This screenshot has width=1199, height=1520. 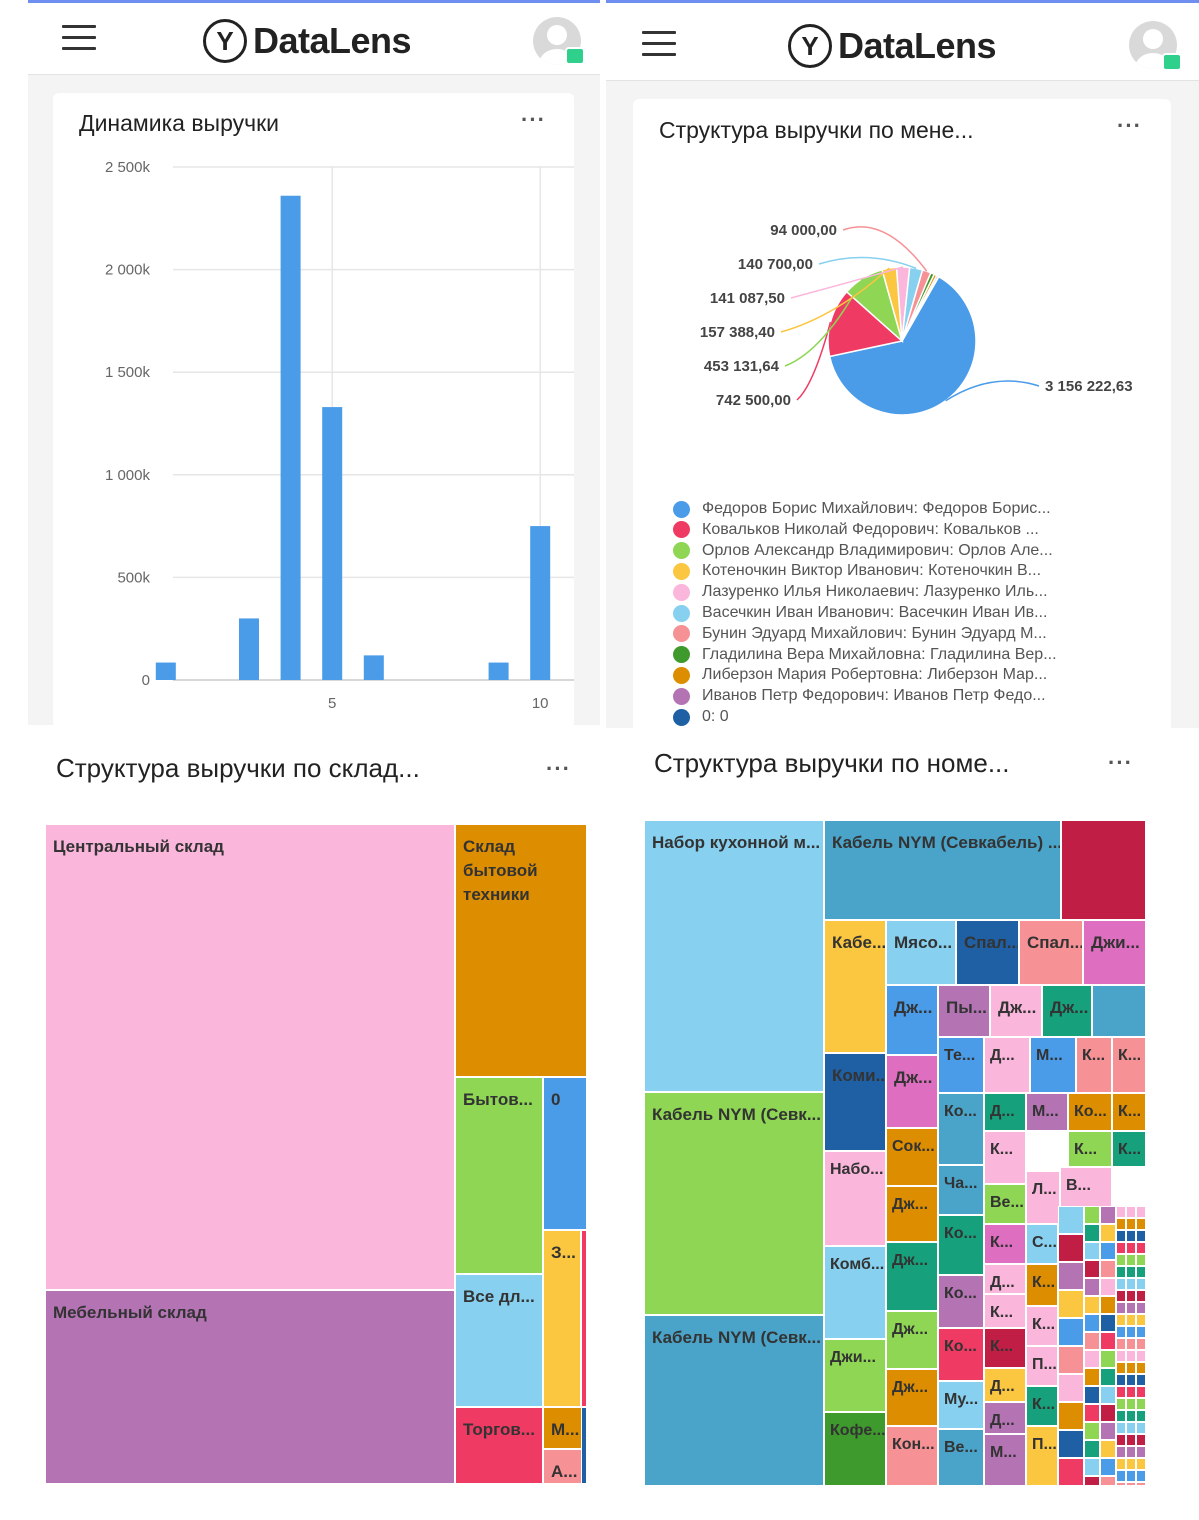 I want to click on treemap-cell: 0, so click(x=565, y=1153).